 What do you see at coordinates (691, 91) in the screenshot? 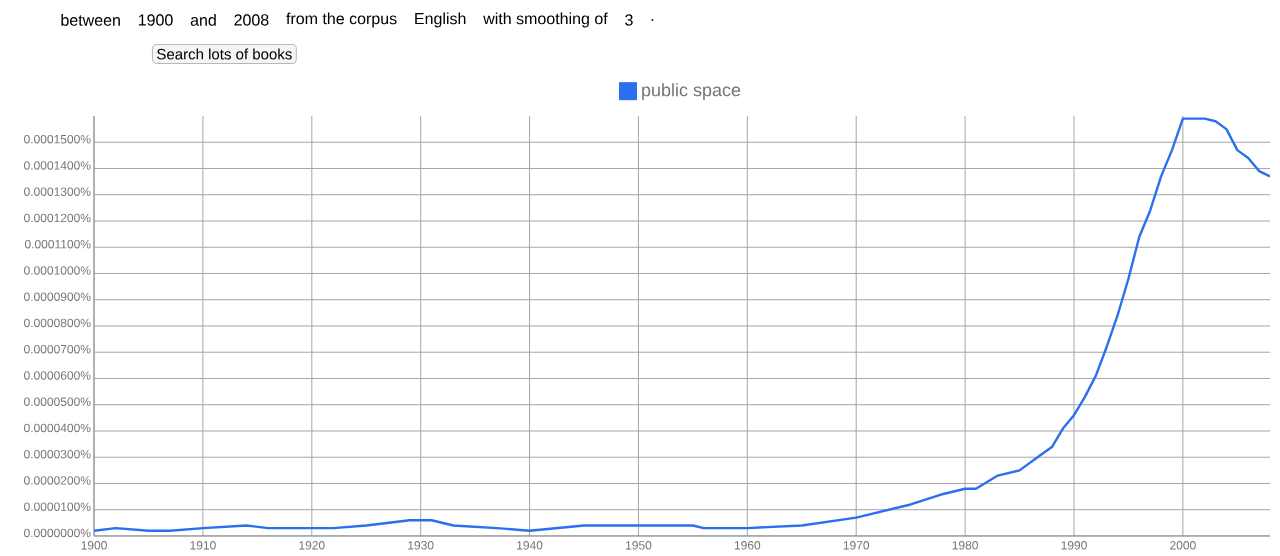
I see `legend-label: public space` at bounding box center [691, 91].